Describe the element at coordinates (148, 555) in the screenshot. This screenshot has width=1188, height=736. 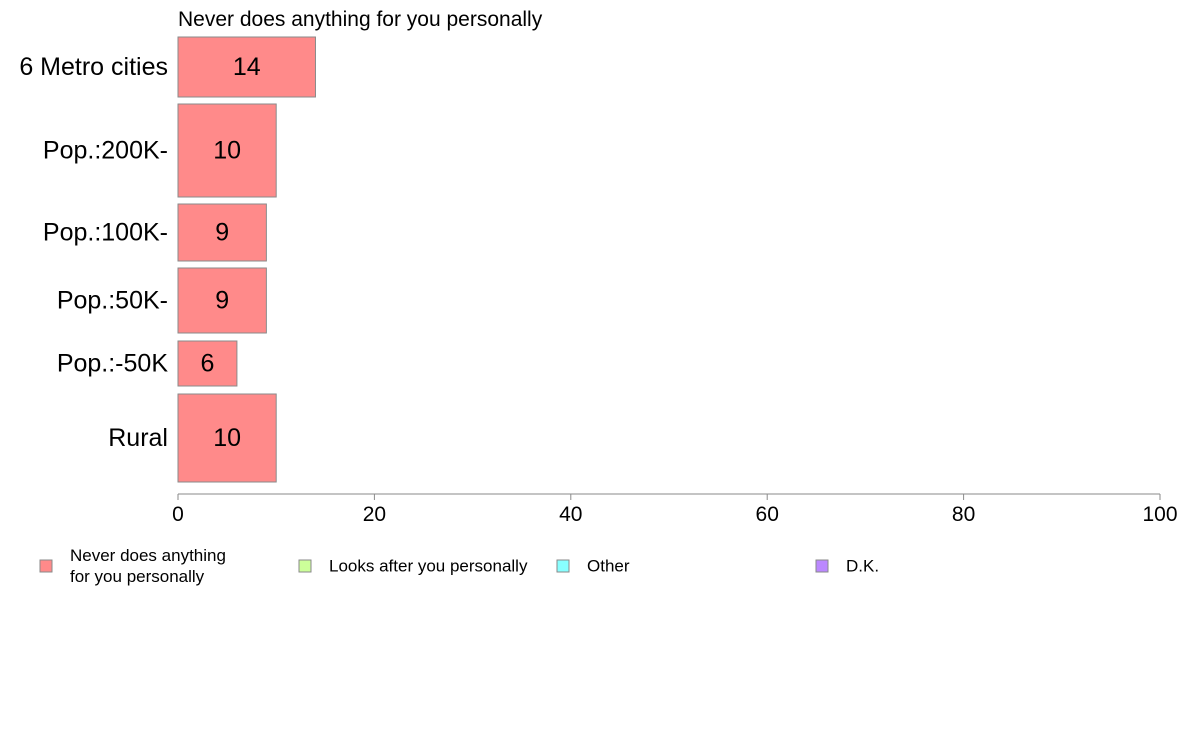
I see `legend-label: Never does anything` at that location.